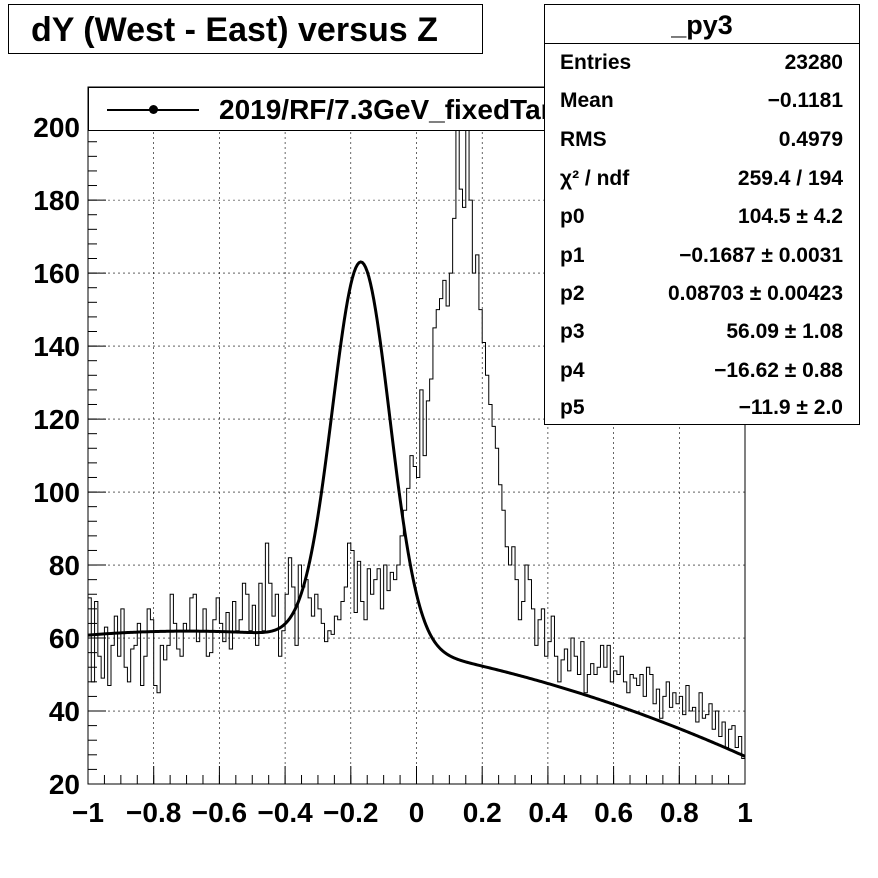 The image size is (878, 878). Describe the element at coordinates (56, 419) in the screenshot. I see `y-tick-label: 120` at that location.